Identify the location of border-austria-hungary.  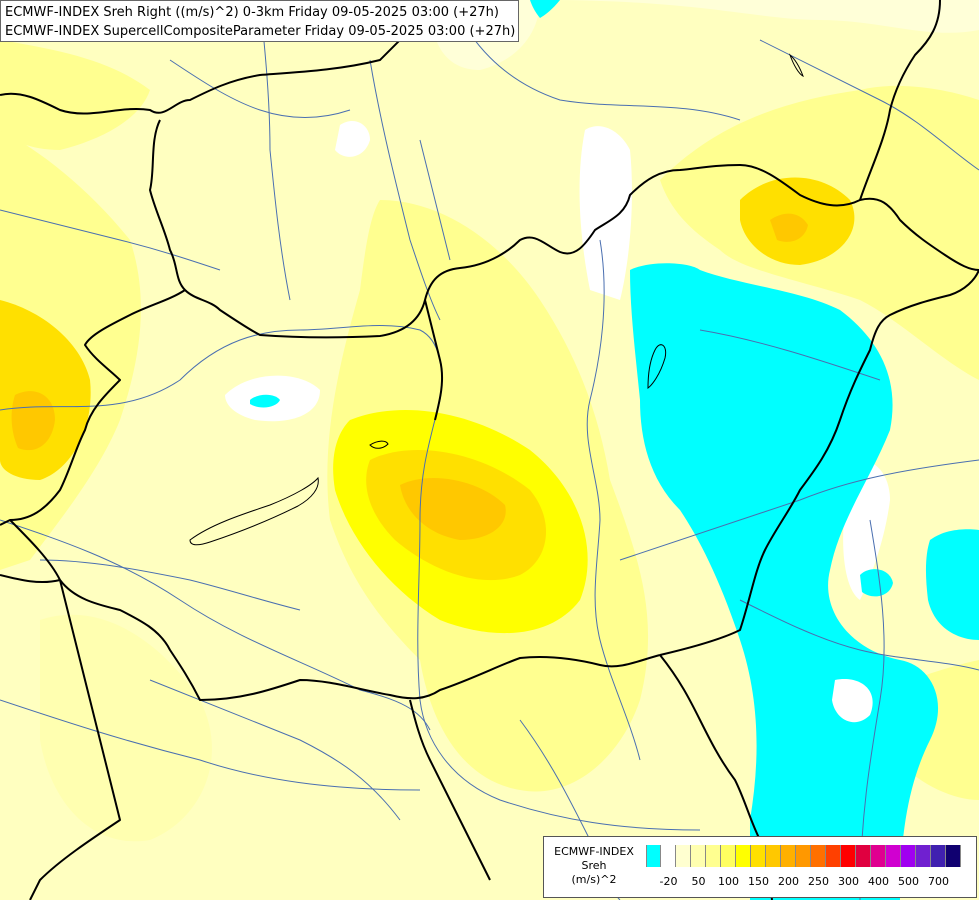
(93, 407).